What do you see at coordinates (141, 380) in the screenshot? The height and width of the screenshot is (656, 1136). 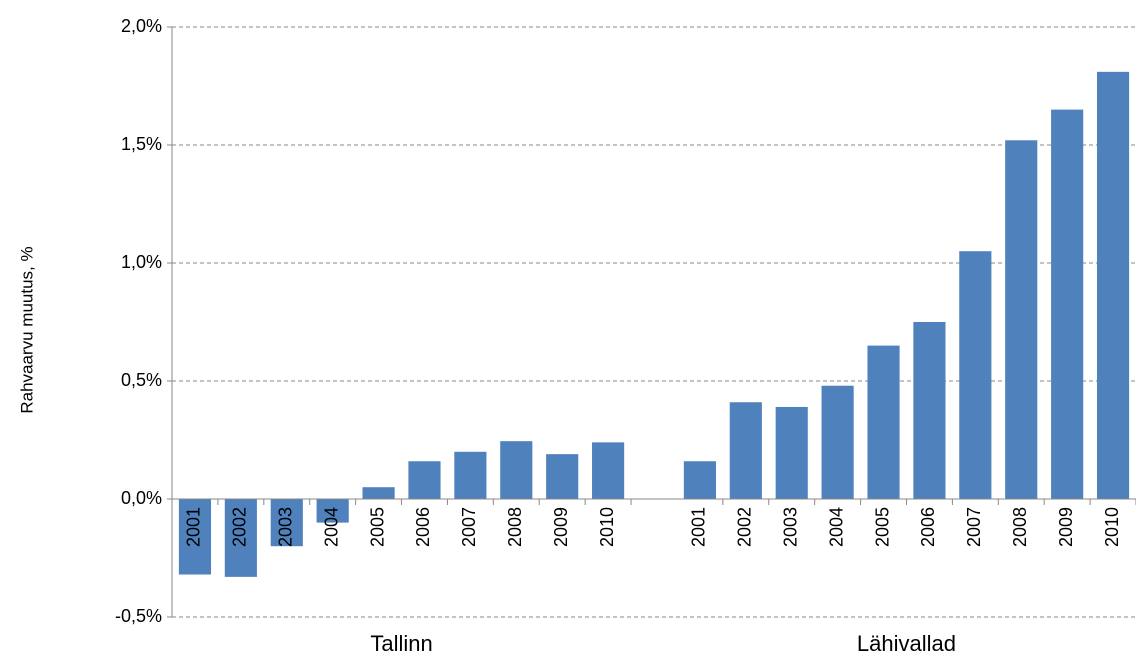 I see `y-tick-label: 0,5%` at bounding box center [141, 380].